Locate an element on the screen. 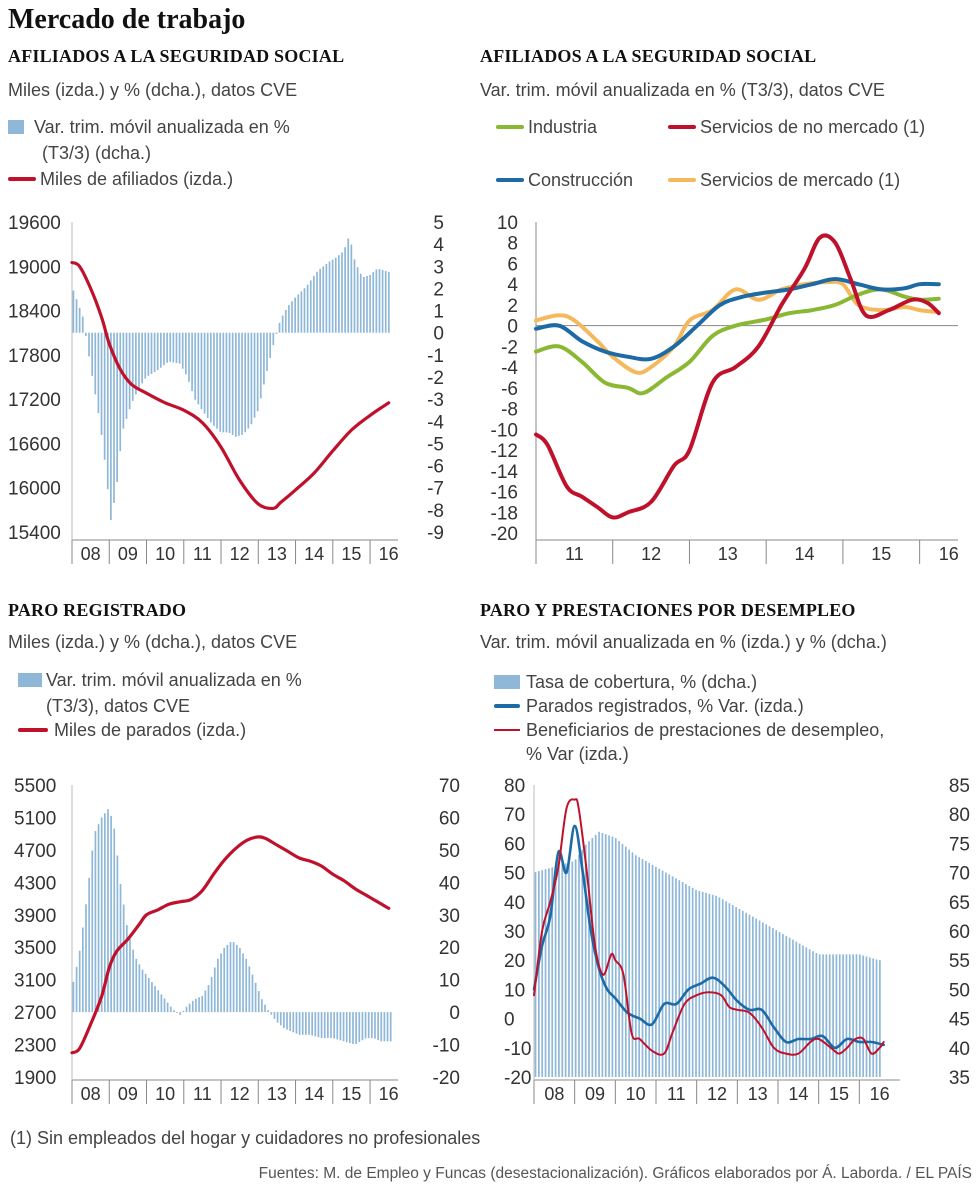 This screenshot has width=980, height=1190. p1-x-tick-label: 14 is located at coordinates (314, 554).